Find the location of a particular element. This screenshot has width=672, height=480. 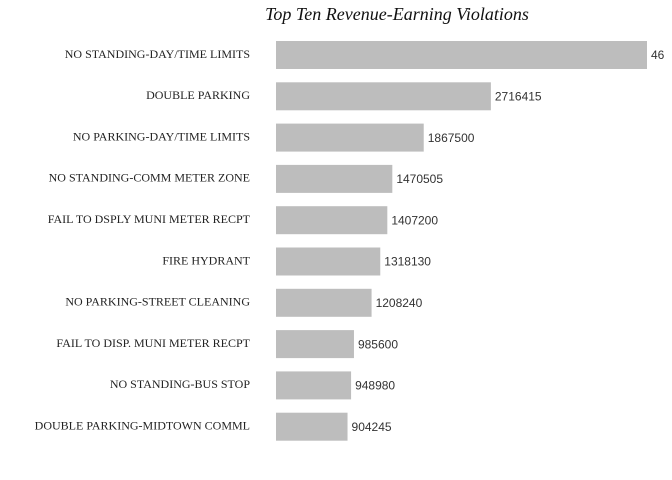

category-label: DOUBLE PARKING-MIDTOWN COMML is located at coordinates (142, 425).